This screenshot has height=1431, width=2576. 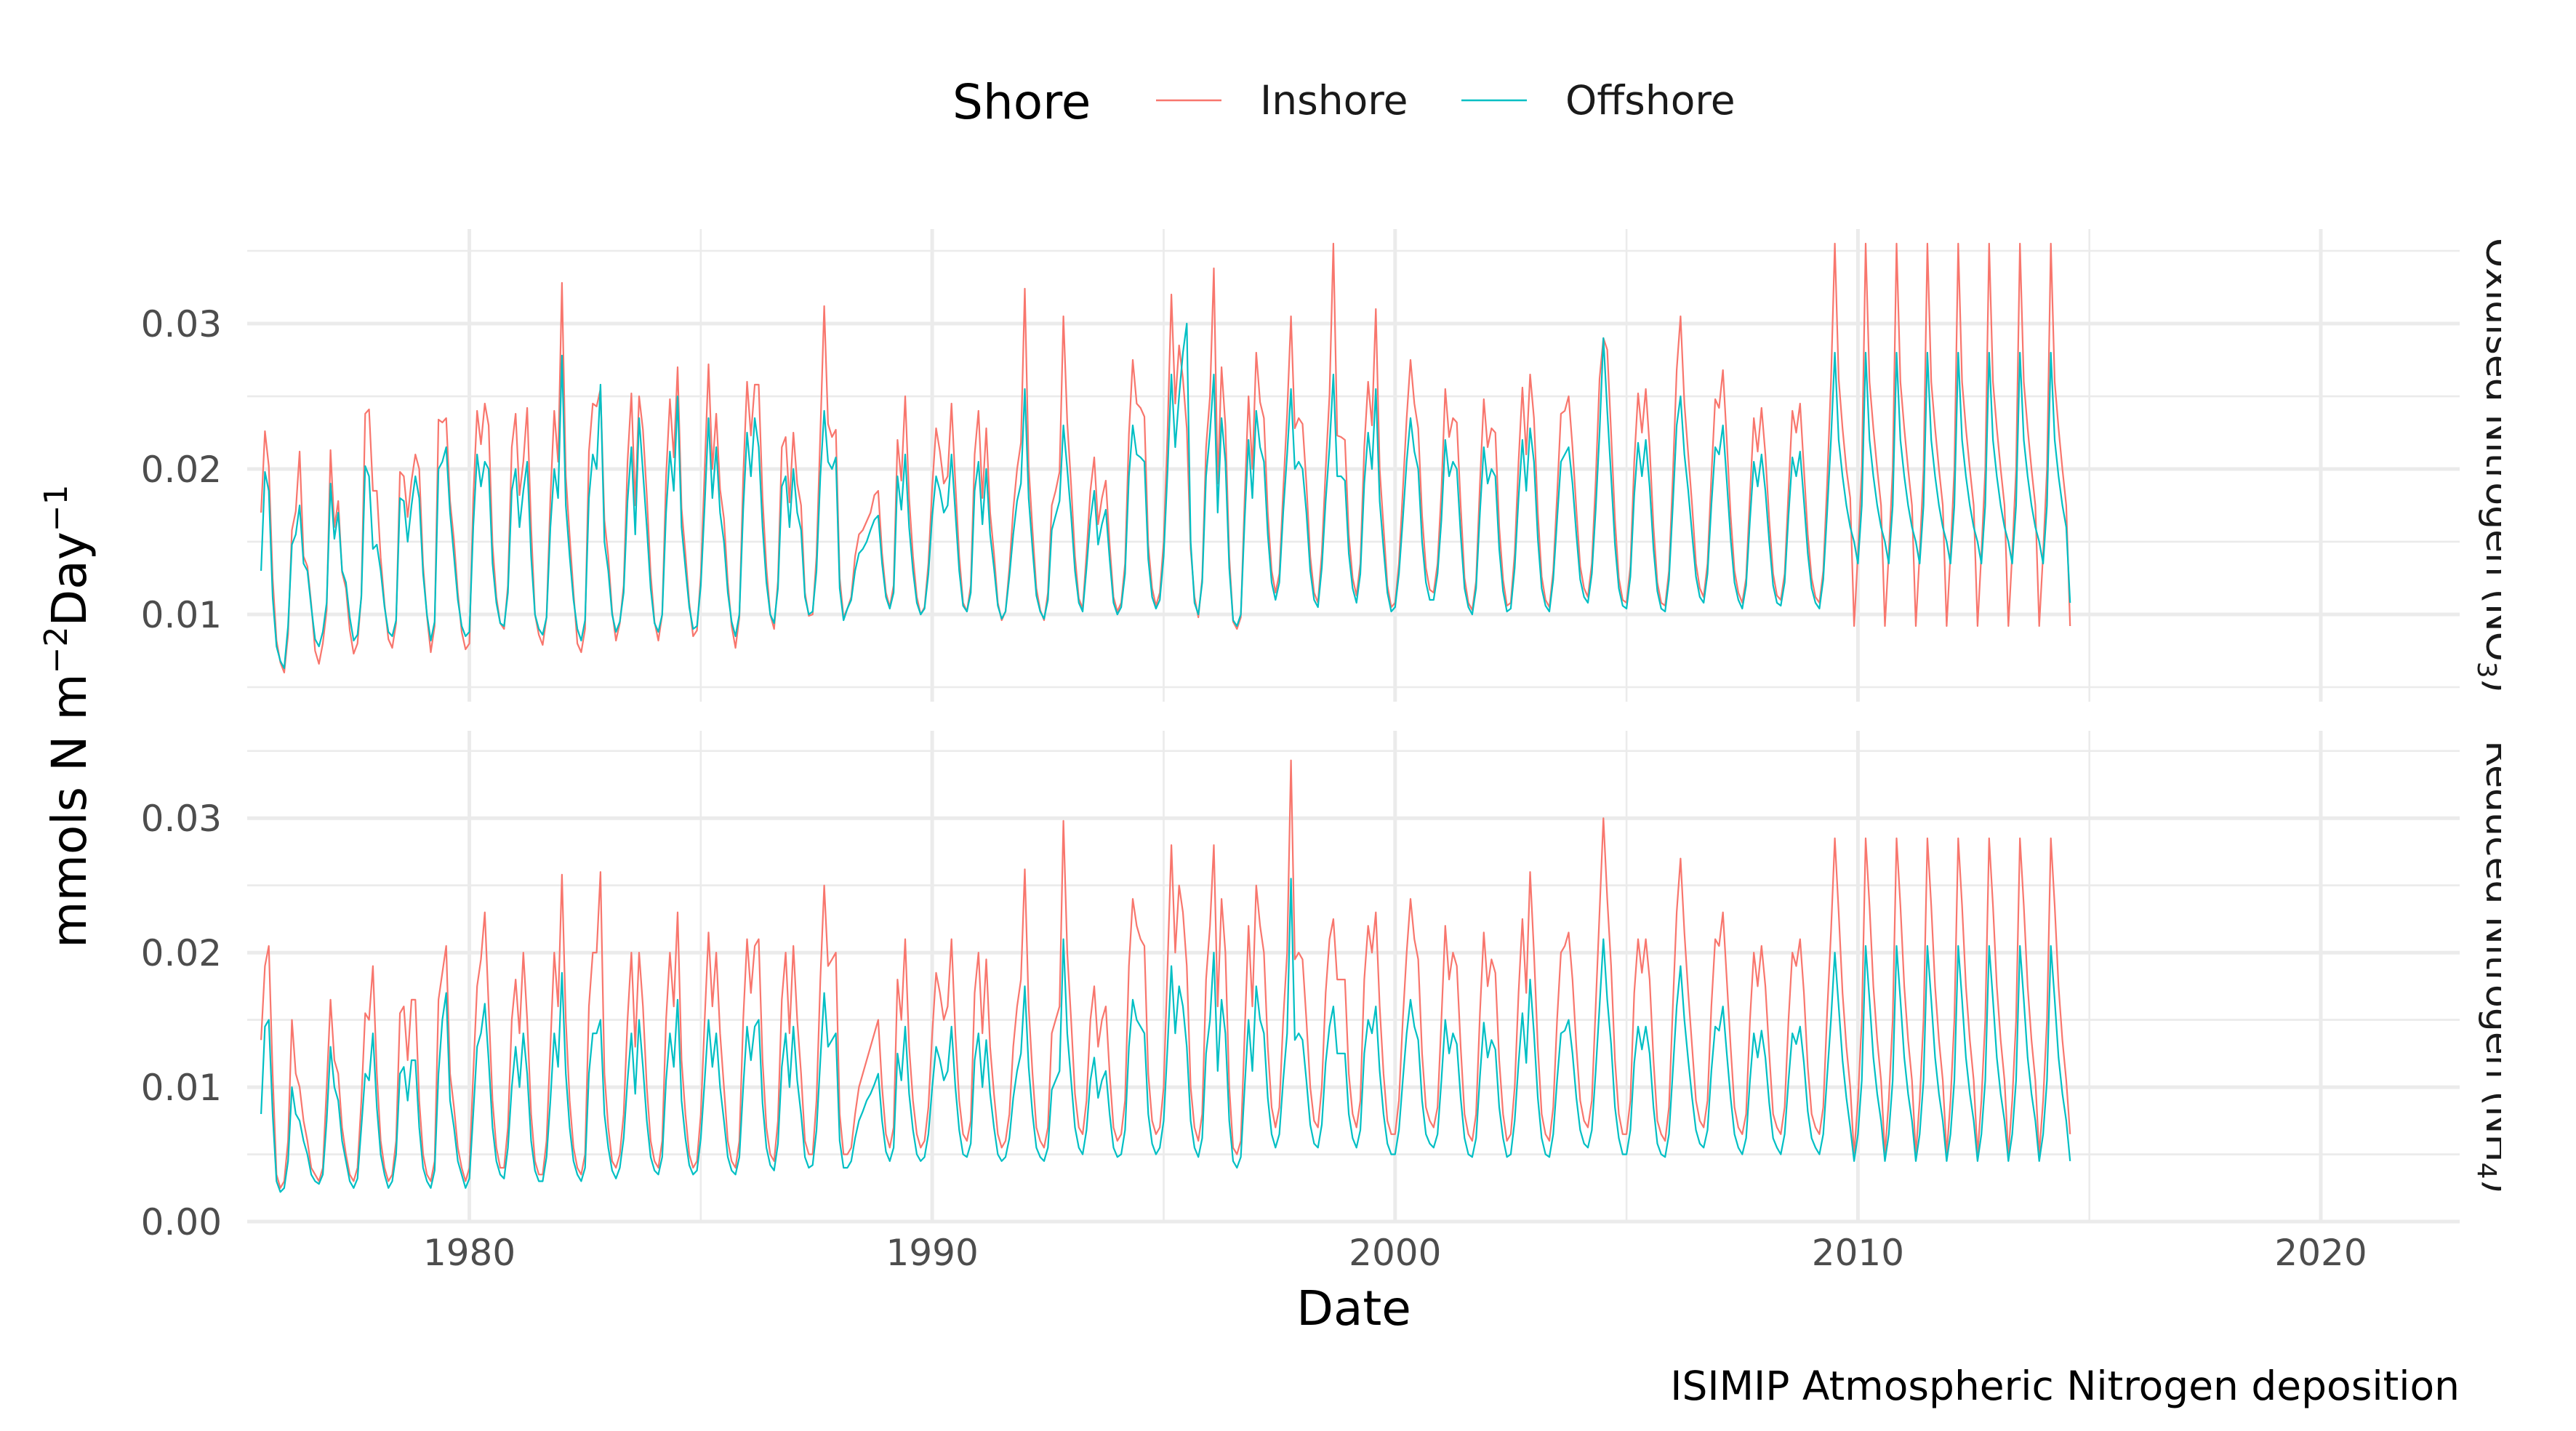 I want to click on legend-label-inshore: Inshore, so click(x=1334, y=101).